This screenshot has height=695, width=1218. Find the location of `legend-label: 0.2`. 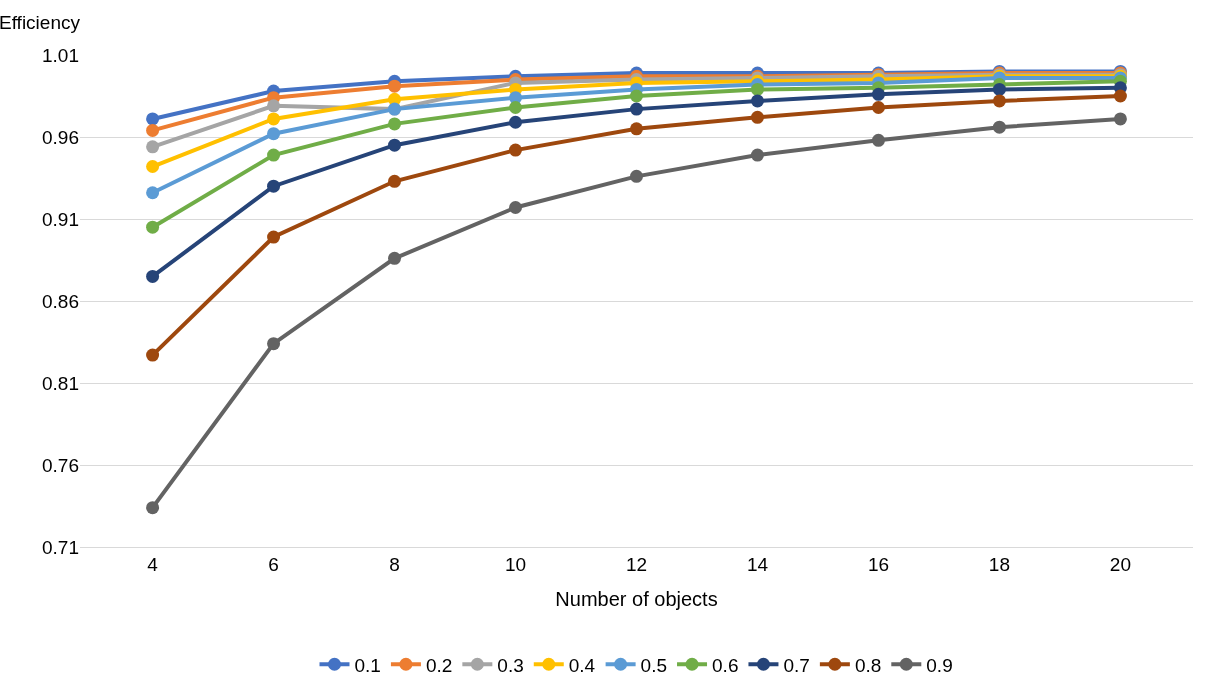

legend-label: 0.2 is located at coordinates (439, 665).